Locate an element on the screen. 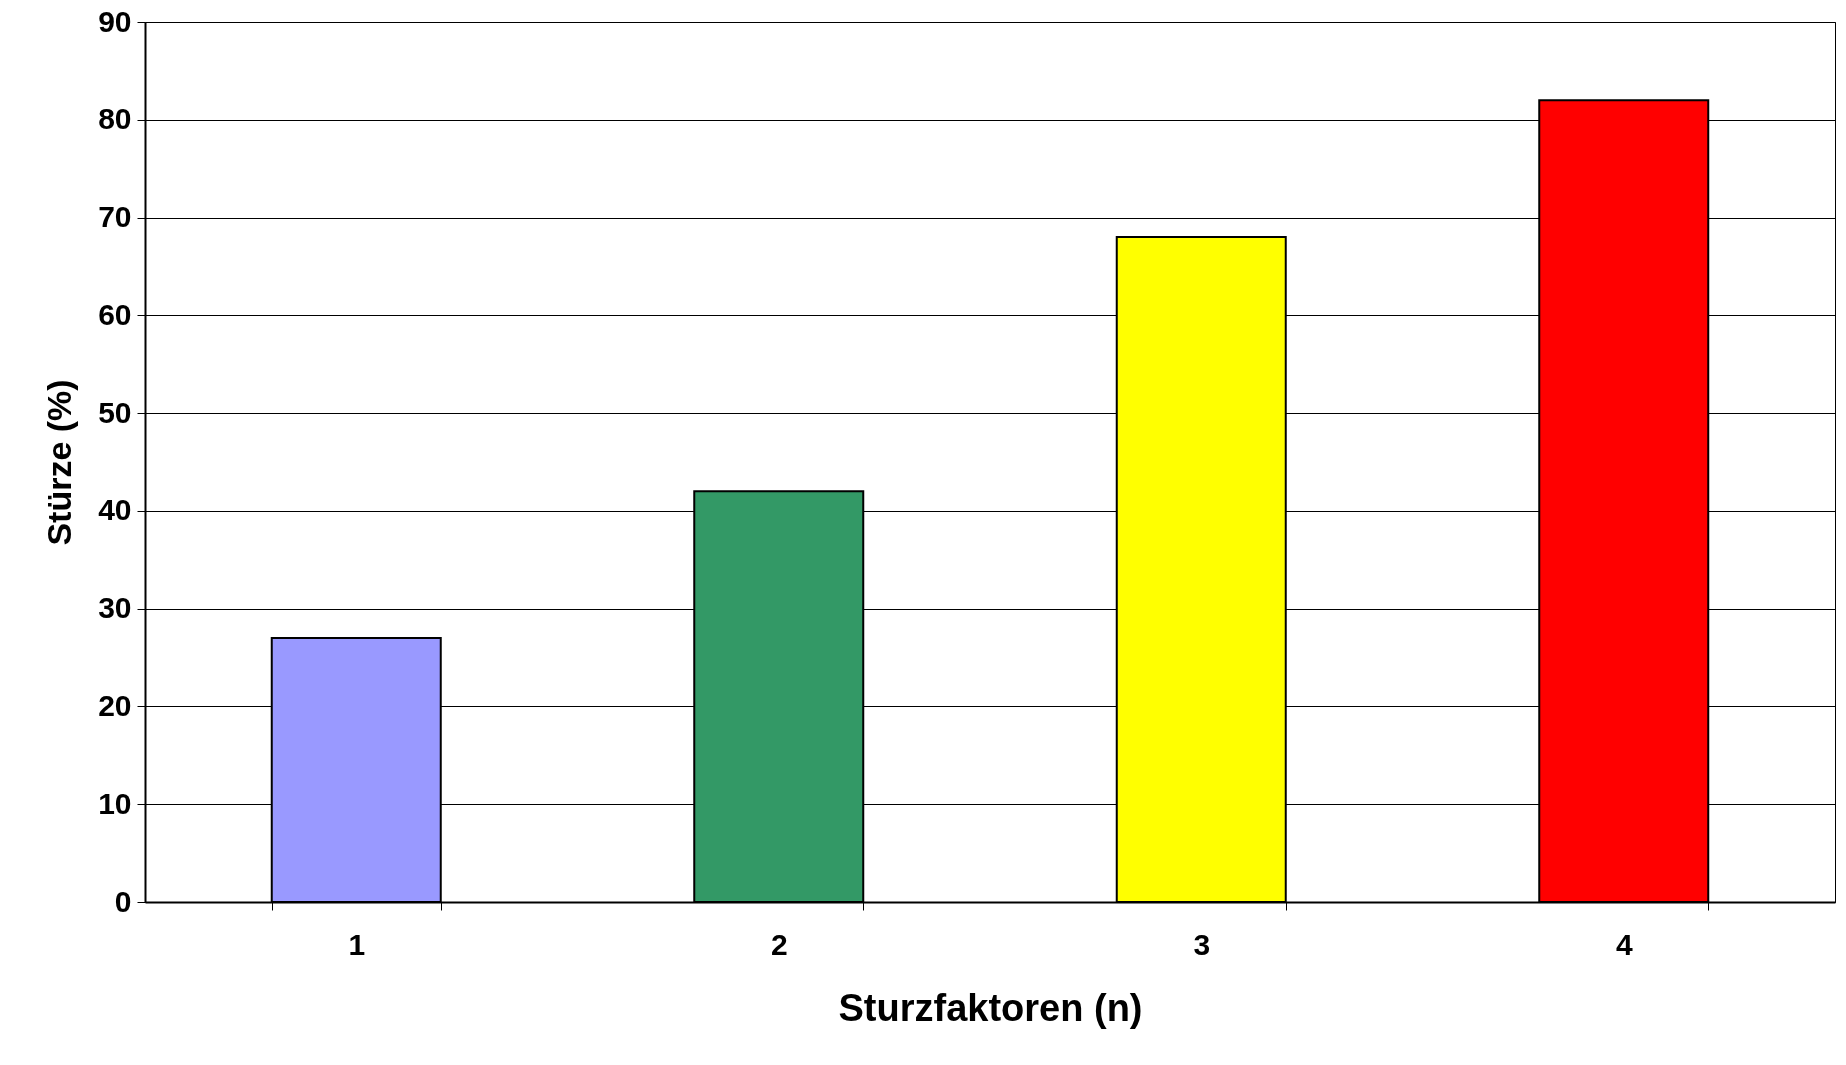  y-tick-label: 90 is located at coordinates (115, 21).